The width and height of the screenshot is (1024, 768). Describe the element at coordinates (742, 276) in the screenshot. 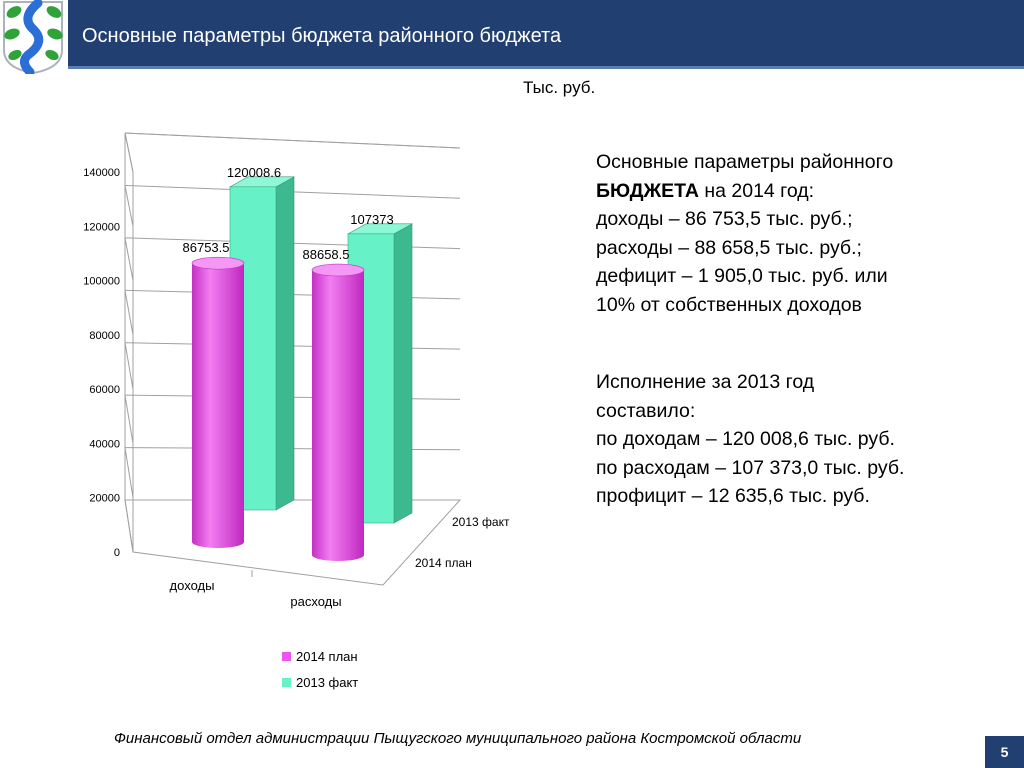

I see `params-deficit-line: дефицит – 1 905,0 тыс. руб. или` at that location.